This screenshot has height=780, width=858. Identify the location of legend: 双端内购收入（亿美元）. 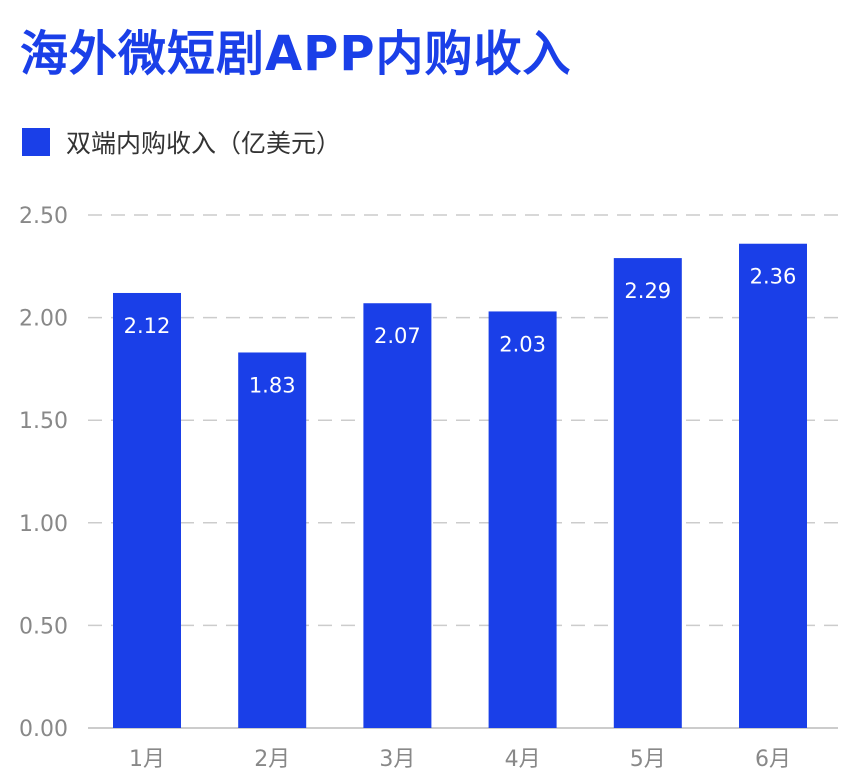
(181, 142).